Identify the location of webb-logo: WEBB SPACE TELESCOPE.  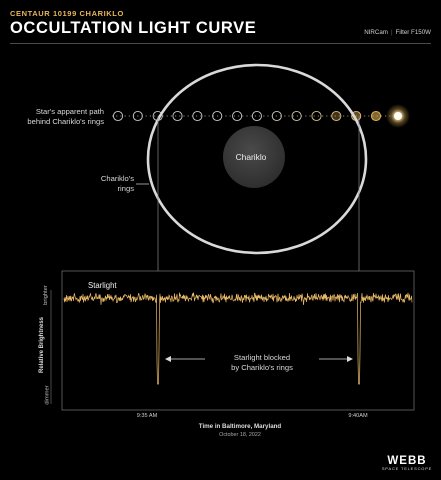
(407, 463).